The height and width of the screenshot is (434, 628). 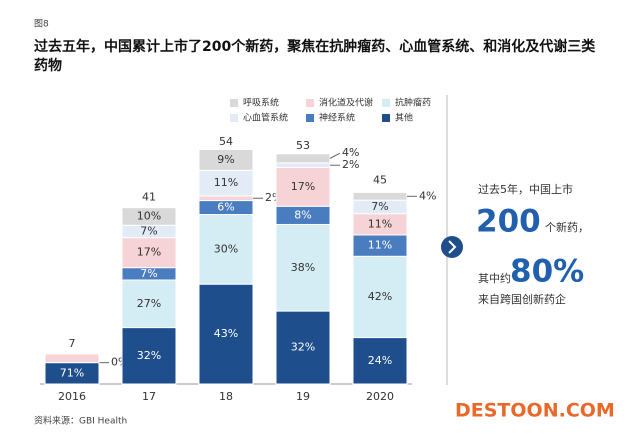 I want to click on total-label: 45, so click(x=380, y=180).